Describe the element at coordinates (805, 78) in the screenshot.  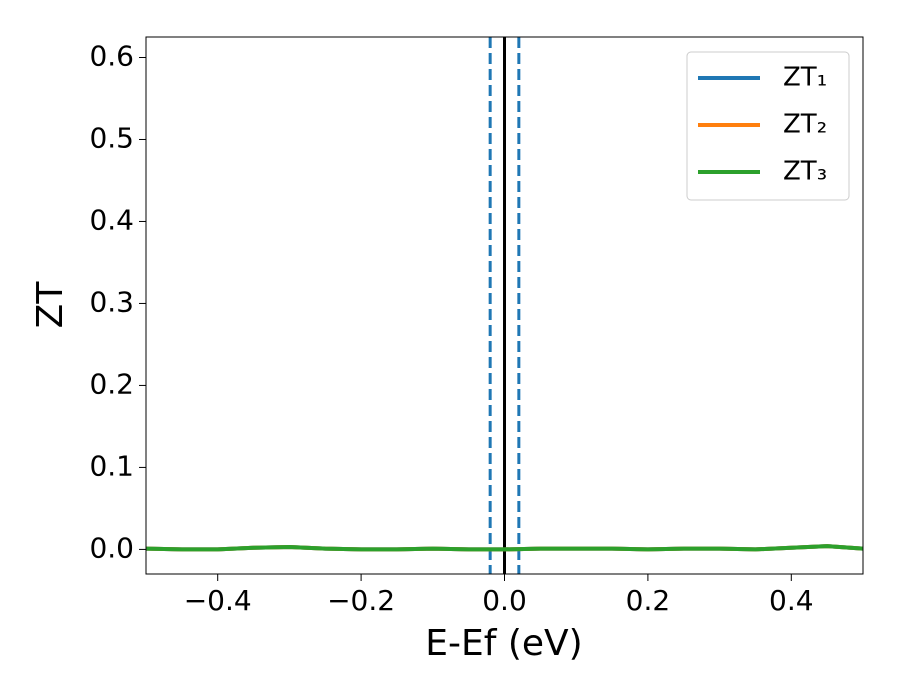
I see `legend-label: ZT₁` at that location.